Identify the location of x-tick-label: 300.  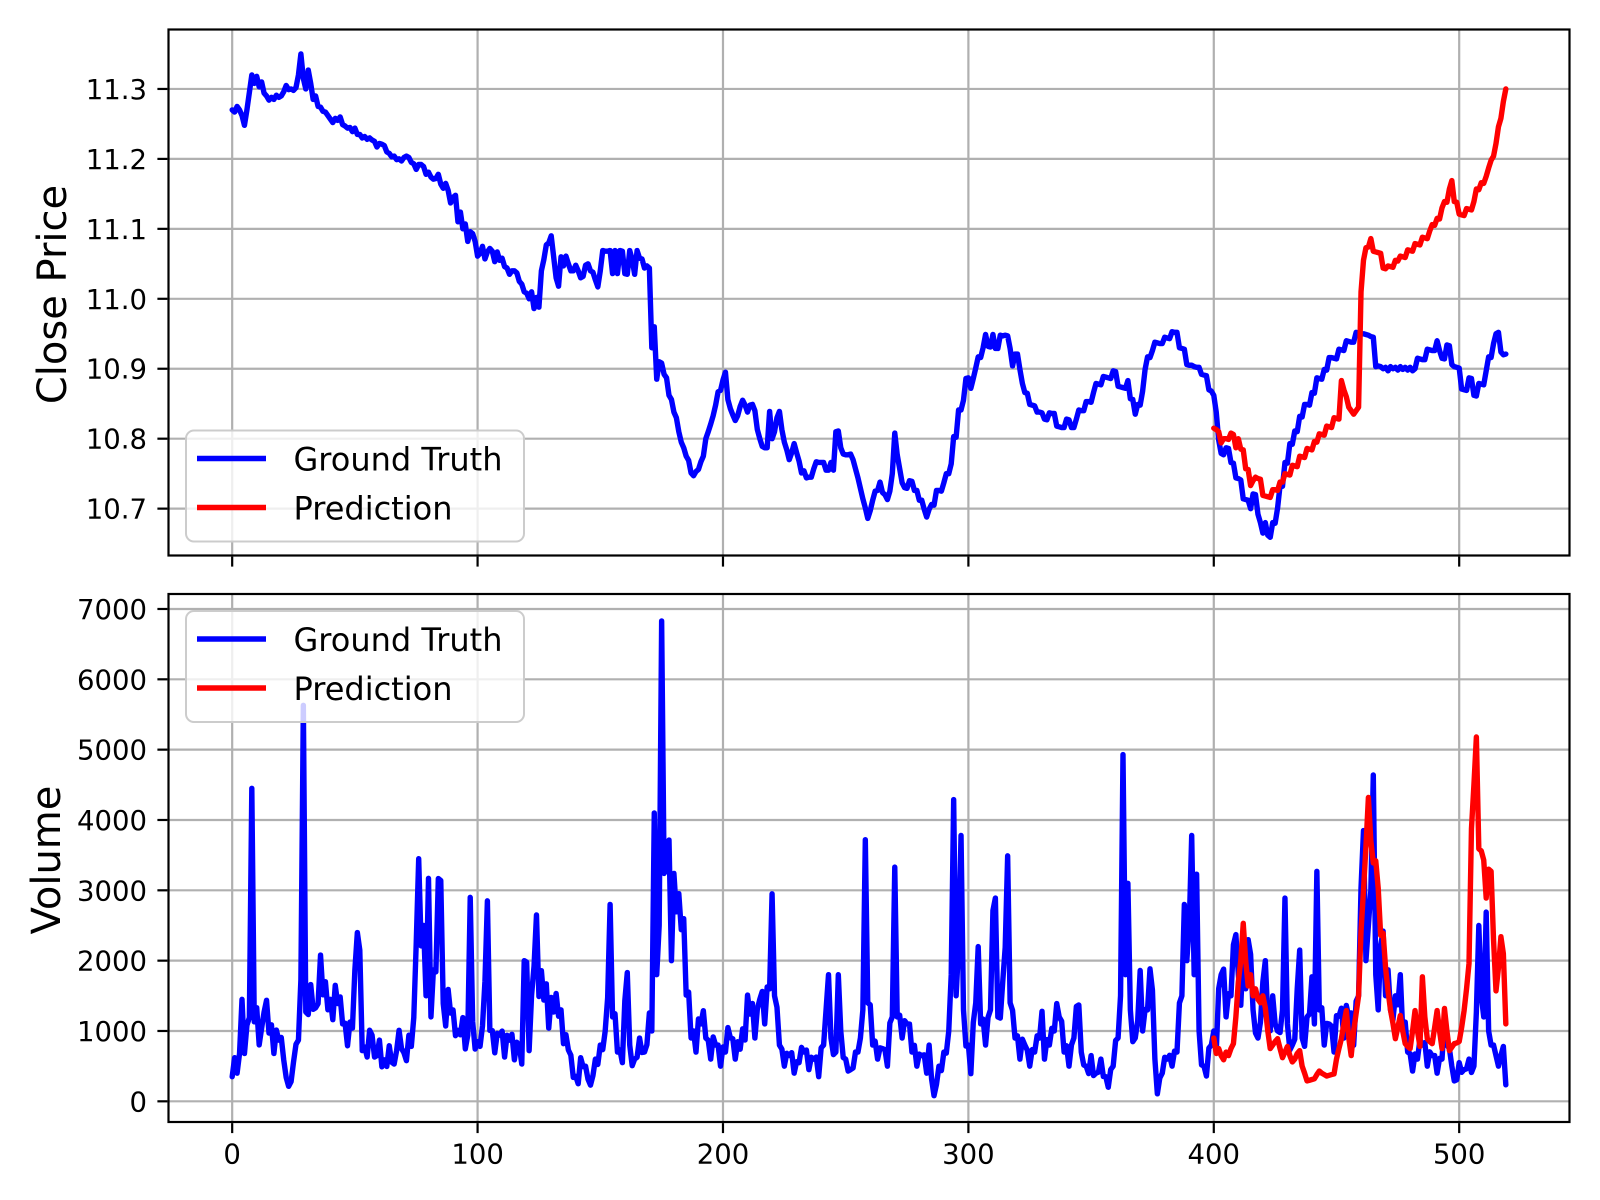
(968, 1155).